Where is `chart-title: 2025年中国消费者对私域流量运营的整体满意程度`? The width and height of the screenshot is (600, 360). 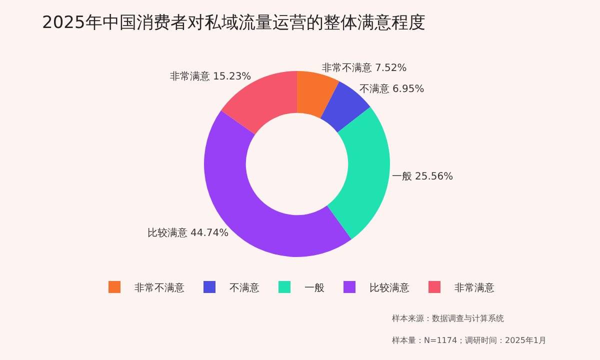
chart-title: 2025年中国消费者对私域流量运营的整体满意程度 is located at coordinates (234, 23).